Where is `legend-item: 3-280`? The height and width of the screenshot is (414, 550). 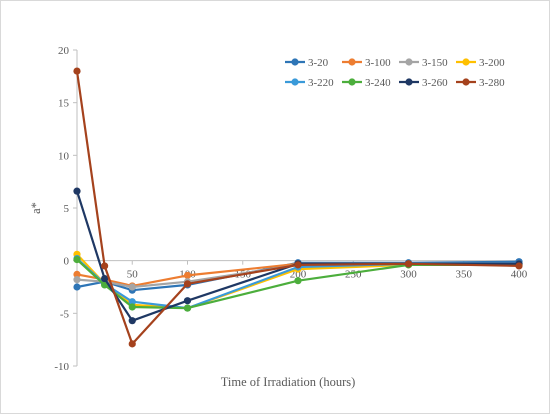 legend-item: 3-280 is located at coordinates (480, 83).